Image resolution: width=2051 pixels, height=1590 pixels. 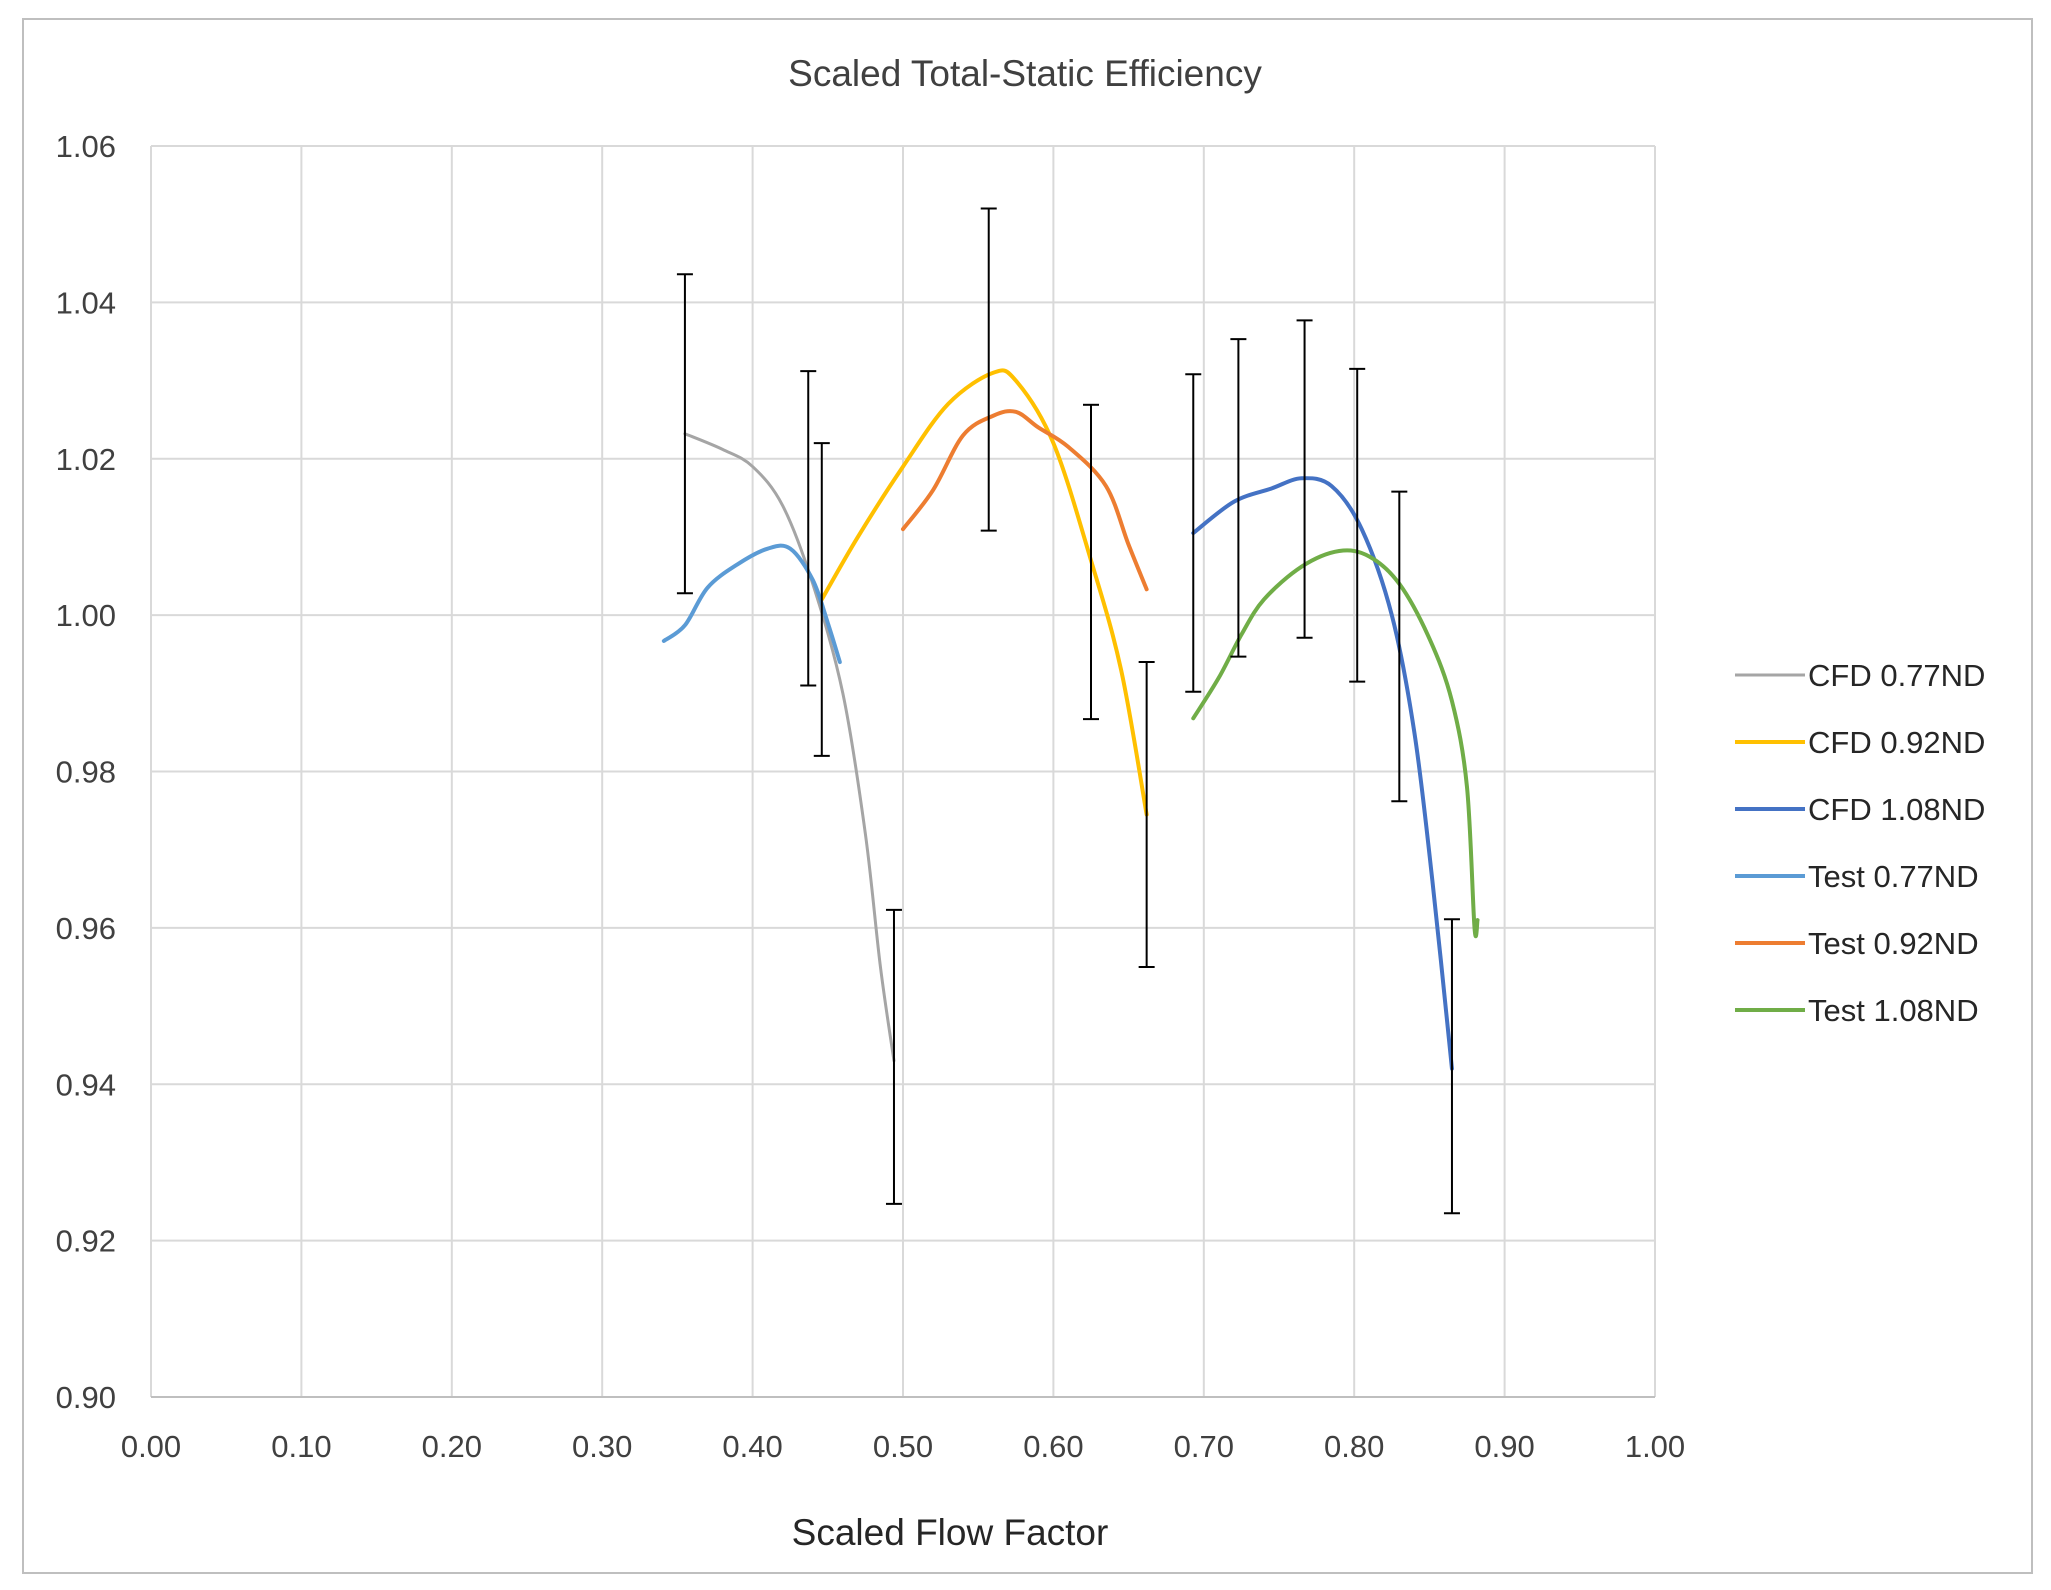 I want to click on x-tick-label: 1.00, so click(x=1655, y=1446).